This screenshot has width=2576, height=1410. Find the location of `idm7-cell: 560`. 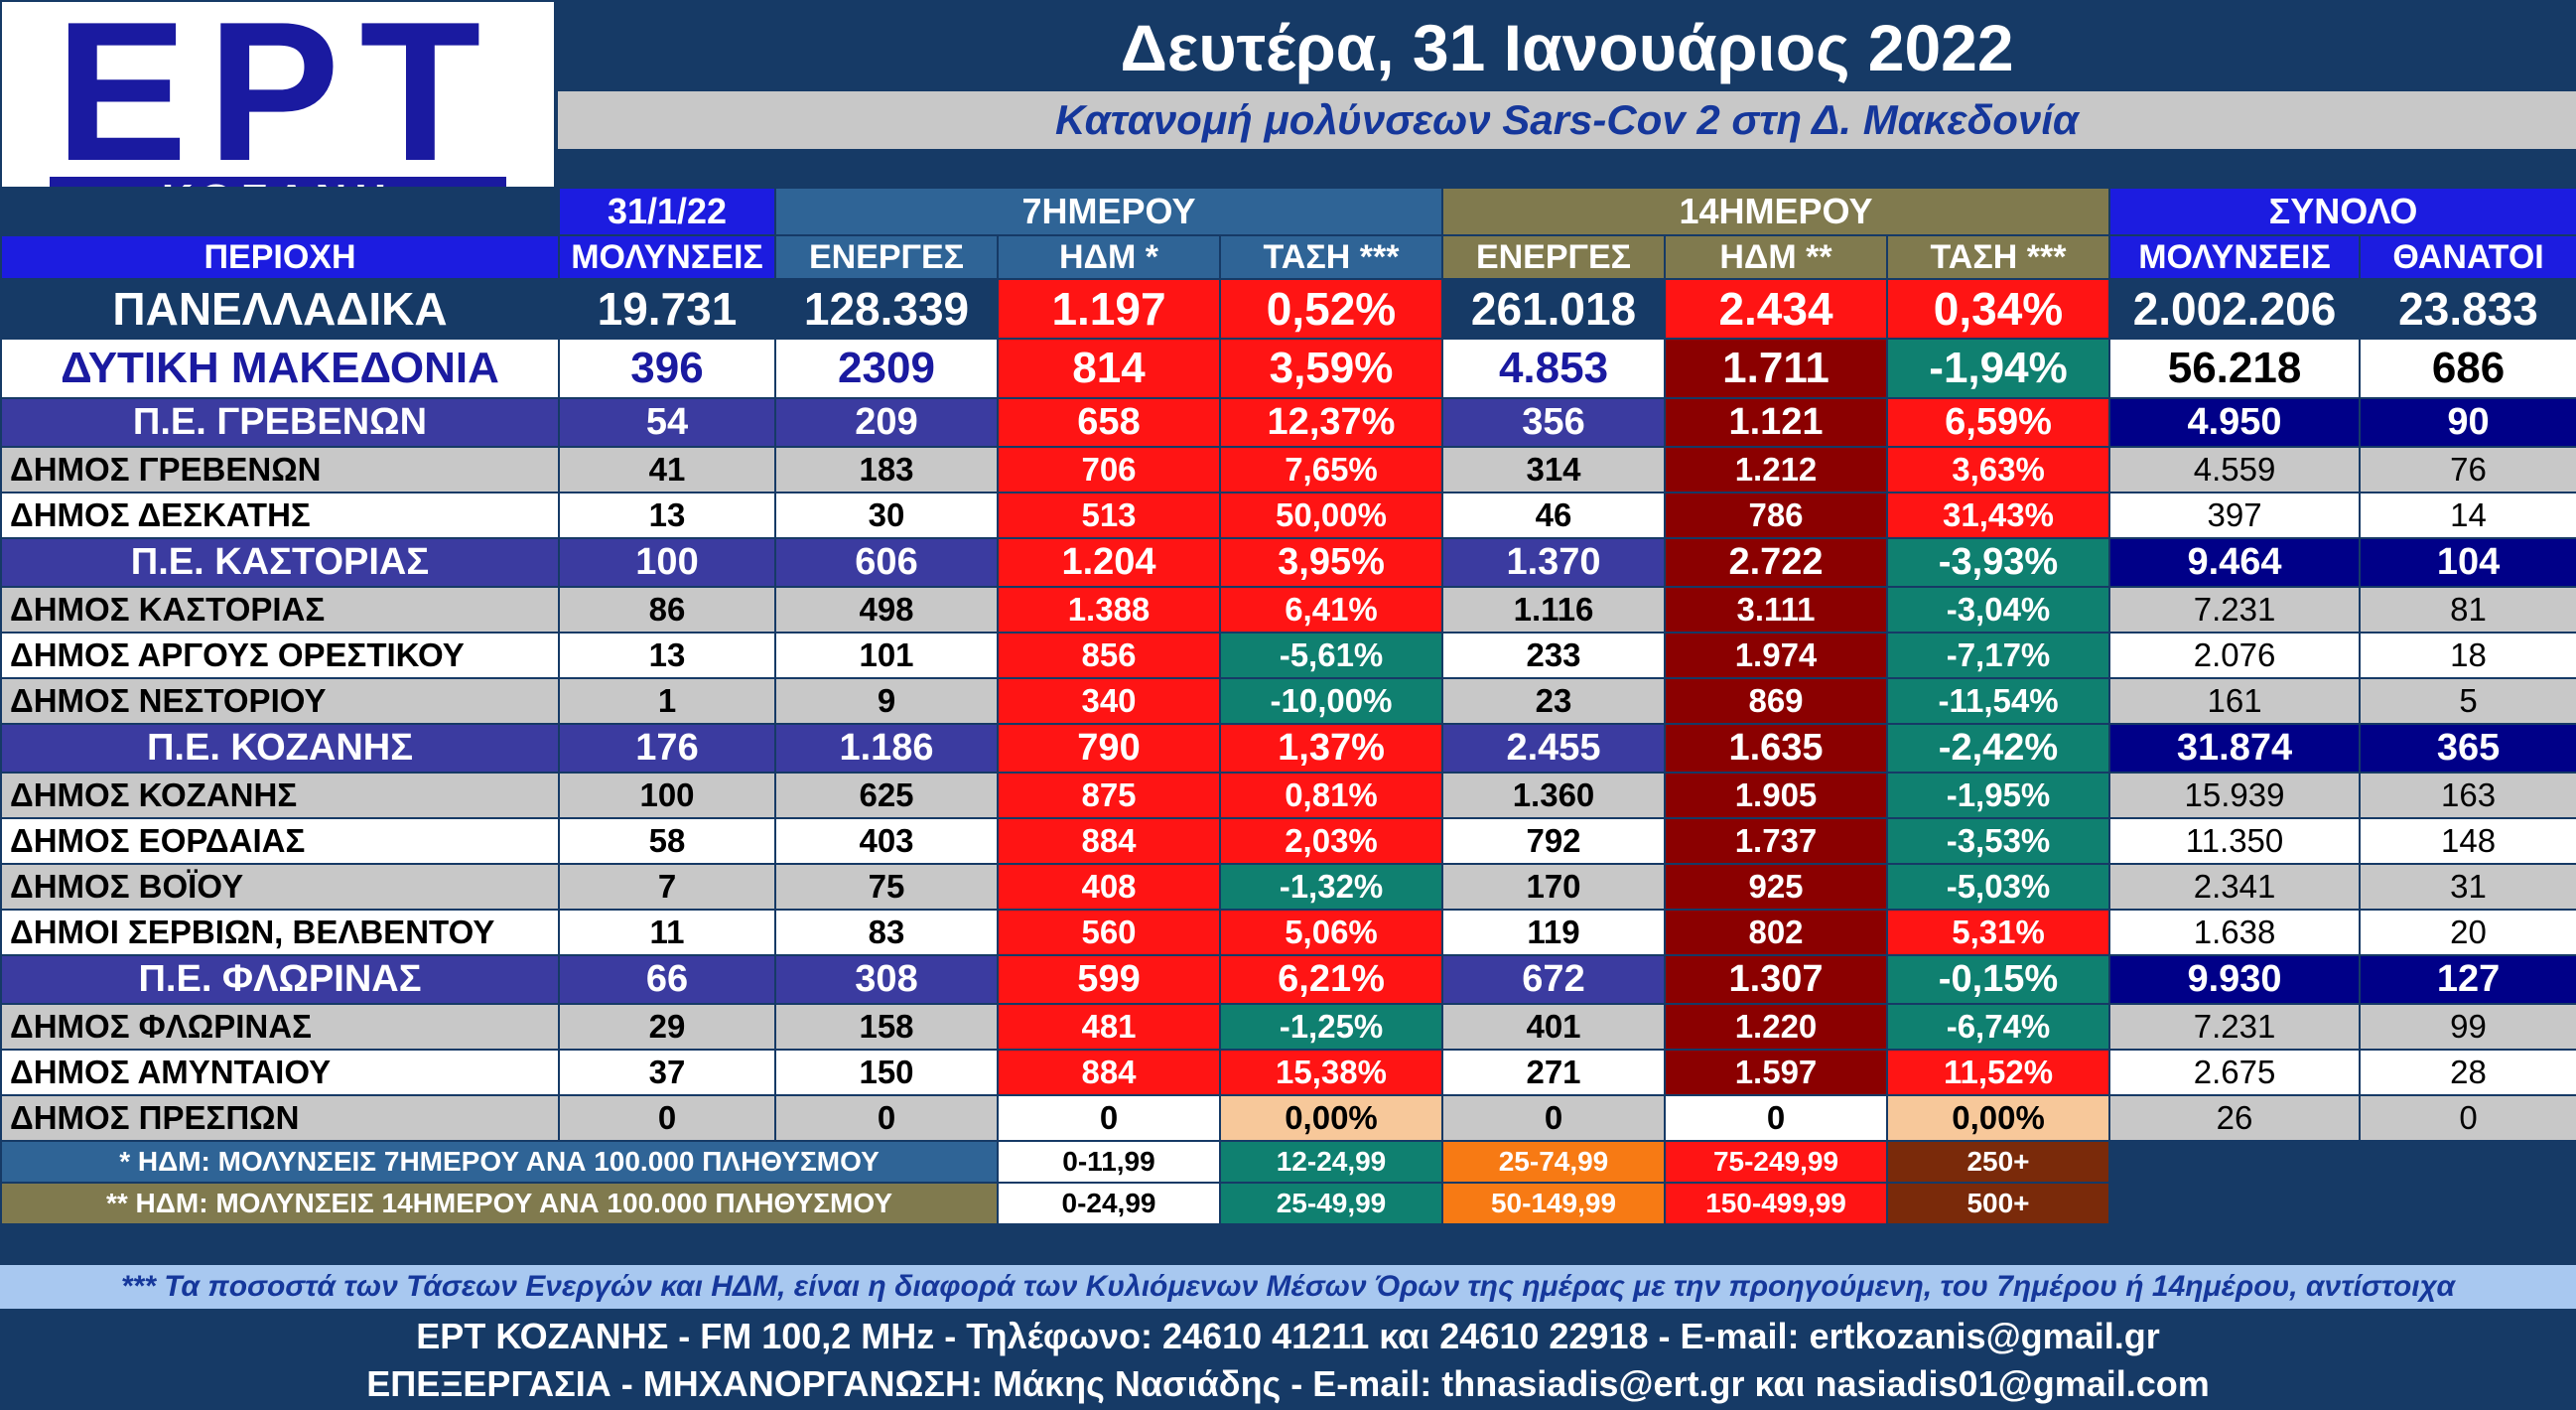

idm7-cell: 560 is located at coordinates (1109, 932).